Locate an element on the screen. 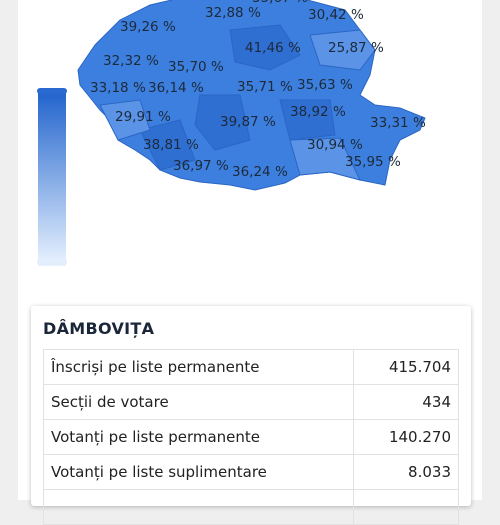  table-row: Votanți pe liste permanente 140.270 is located at coordinates (251, 437).